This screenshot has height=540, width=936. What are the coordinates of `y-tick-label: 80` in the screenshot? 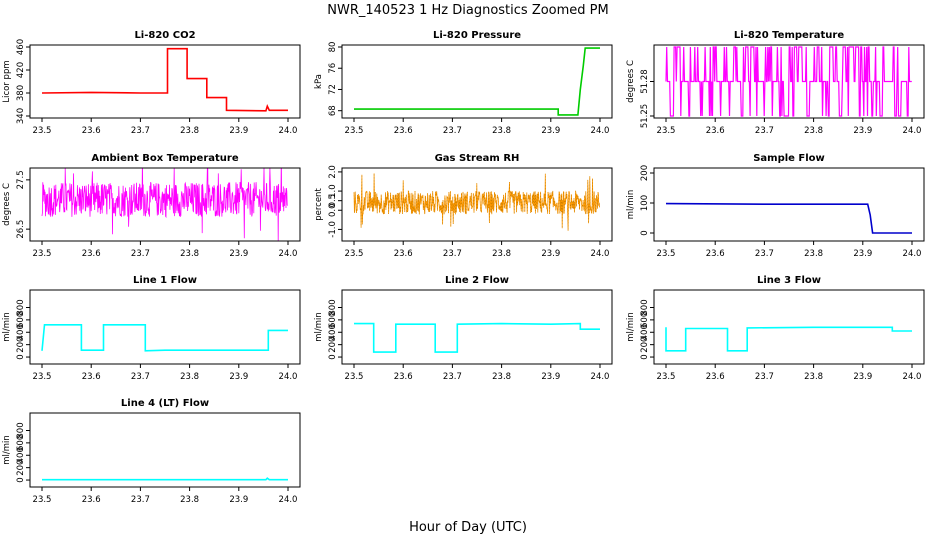 It's located at (333, 47).